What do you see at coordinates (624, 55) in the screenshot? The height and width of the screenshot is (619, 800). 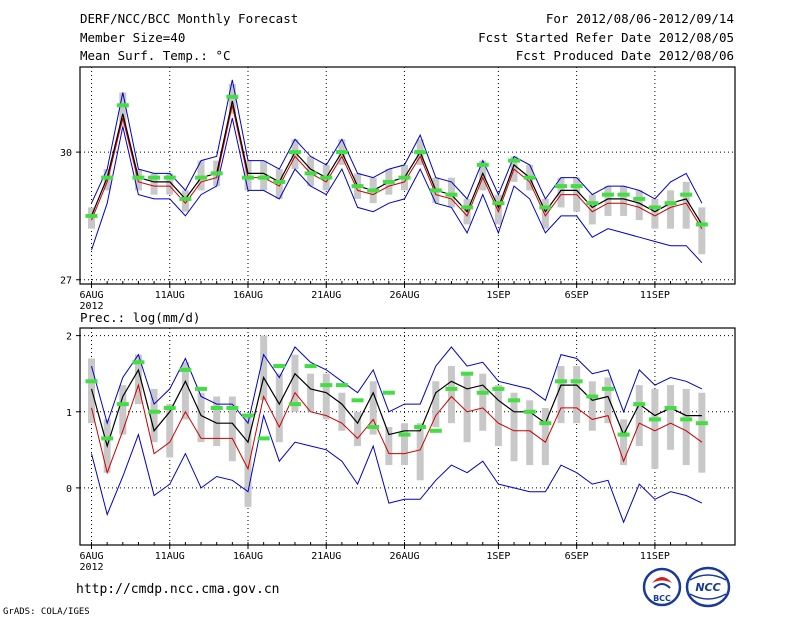 I see `fcst-produced-date: Fcst Produced Date 2012/08/06` at bounding box center [624, 55].